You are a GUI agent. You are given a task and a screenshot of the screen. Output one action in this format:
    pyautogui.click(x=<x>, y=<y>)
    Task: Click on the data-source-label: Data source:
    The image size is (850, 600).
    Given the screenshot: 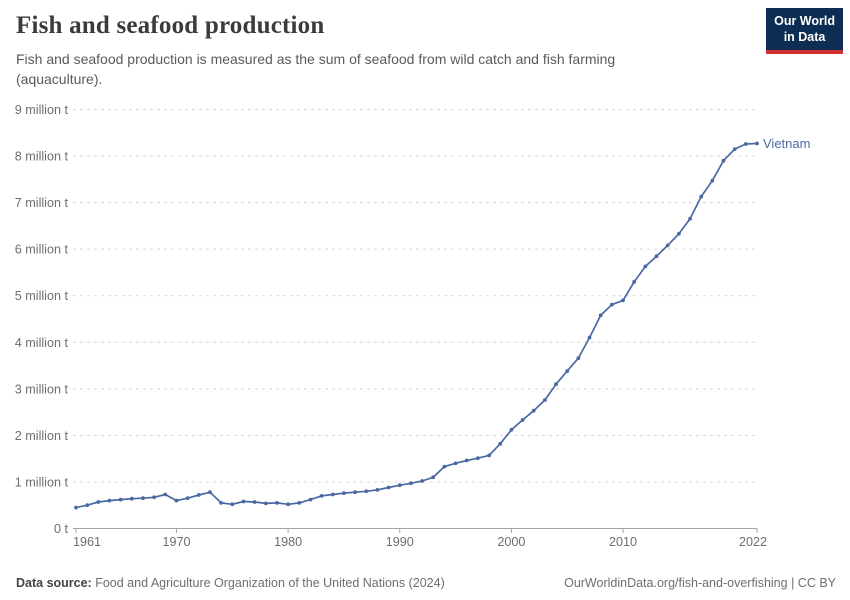 What is the action you would take?
    pyautogui.click(x=54, y=583)
    